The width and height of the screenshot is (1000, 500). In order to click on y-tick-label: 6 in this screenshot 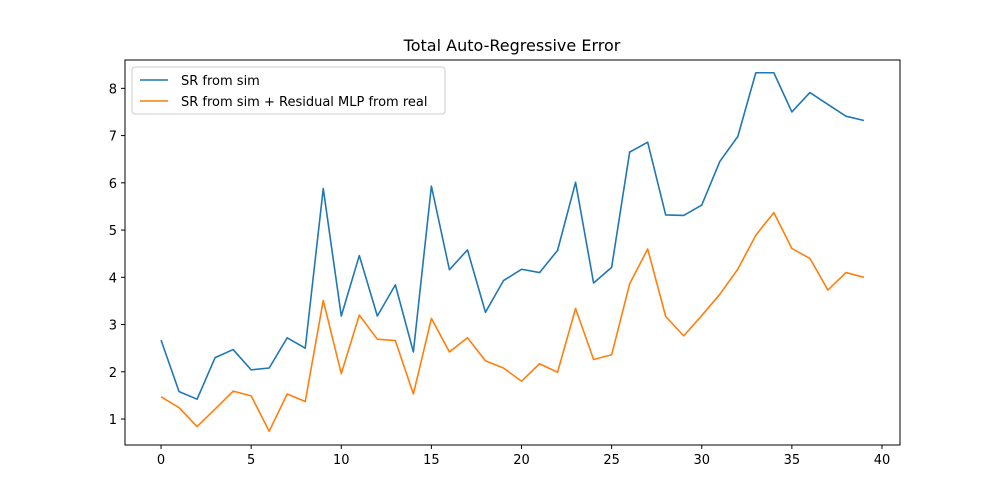, I will do `click(113, 184)`.